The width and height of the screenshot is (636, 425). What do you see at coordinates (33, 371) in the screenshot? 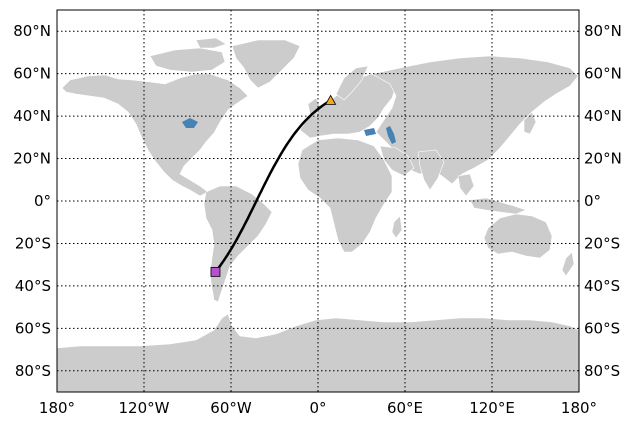
I see `left-latitude-label: 80°S` at bounding box center [33, 371].